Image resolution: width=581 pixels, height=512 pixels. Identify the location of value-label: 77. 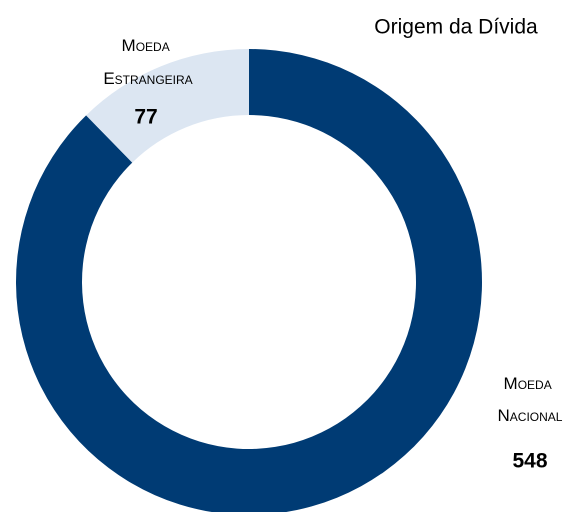
(145, 117).